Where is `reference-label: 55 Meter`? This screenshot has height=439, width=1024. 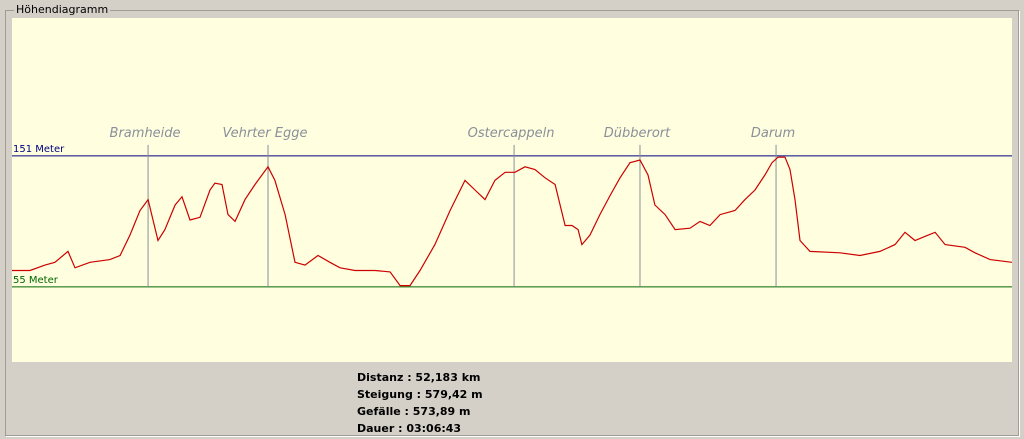 reference-label: 55 Meter is located at coordinates (36, 280).